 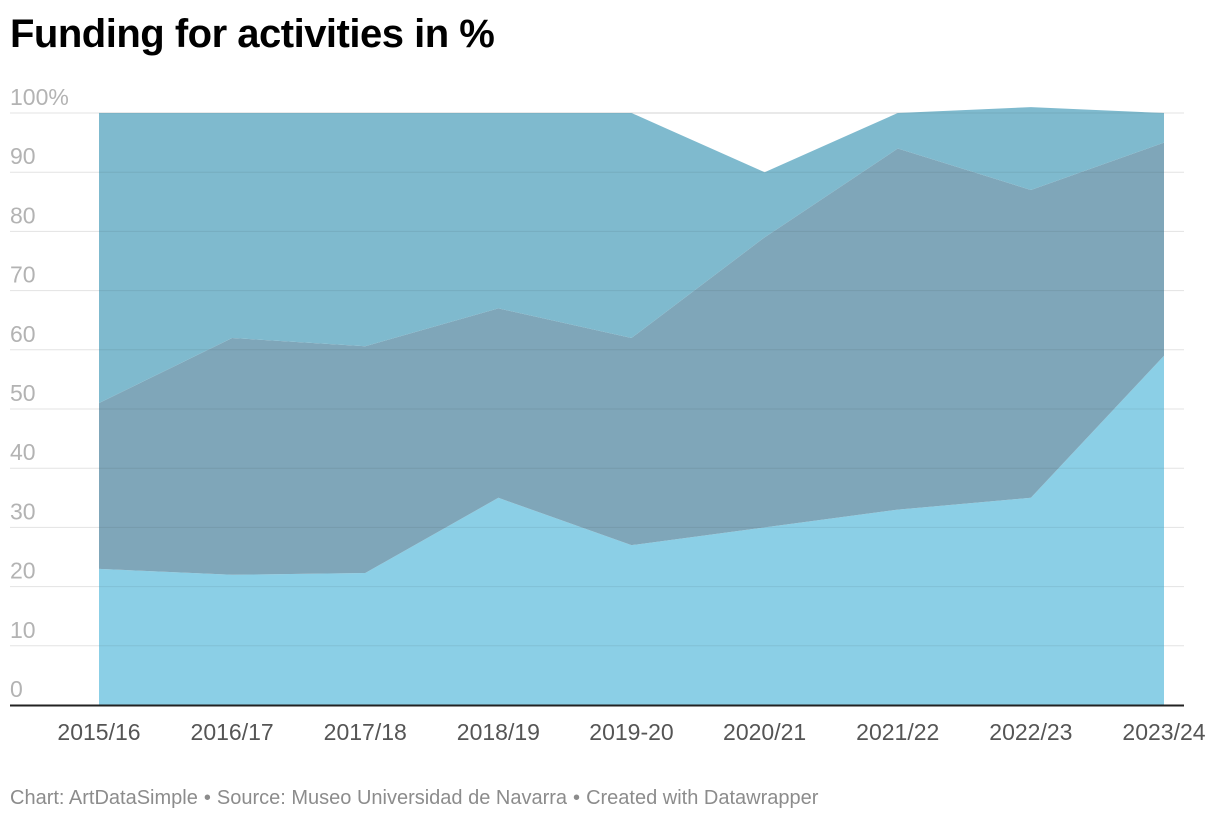 What do you see at coordinates (39, 97) in the screenshot?
I see `y-tick-label: 100%` at bounding box center [39, 97].